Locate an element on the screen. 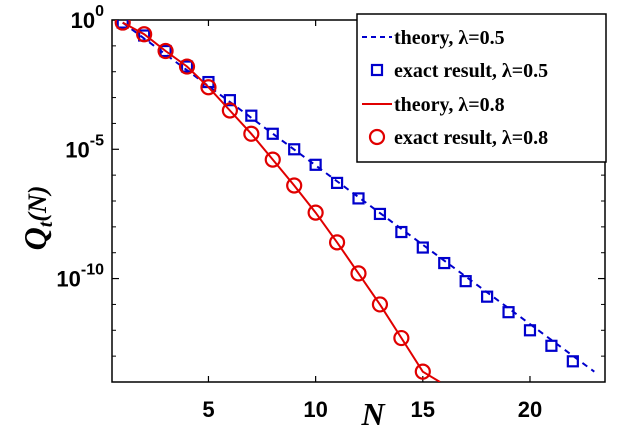 This screenshot has height=429, width=629. y-axis-label-main: Q is located at coordinates (35, 238).